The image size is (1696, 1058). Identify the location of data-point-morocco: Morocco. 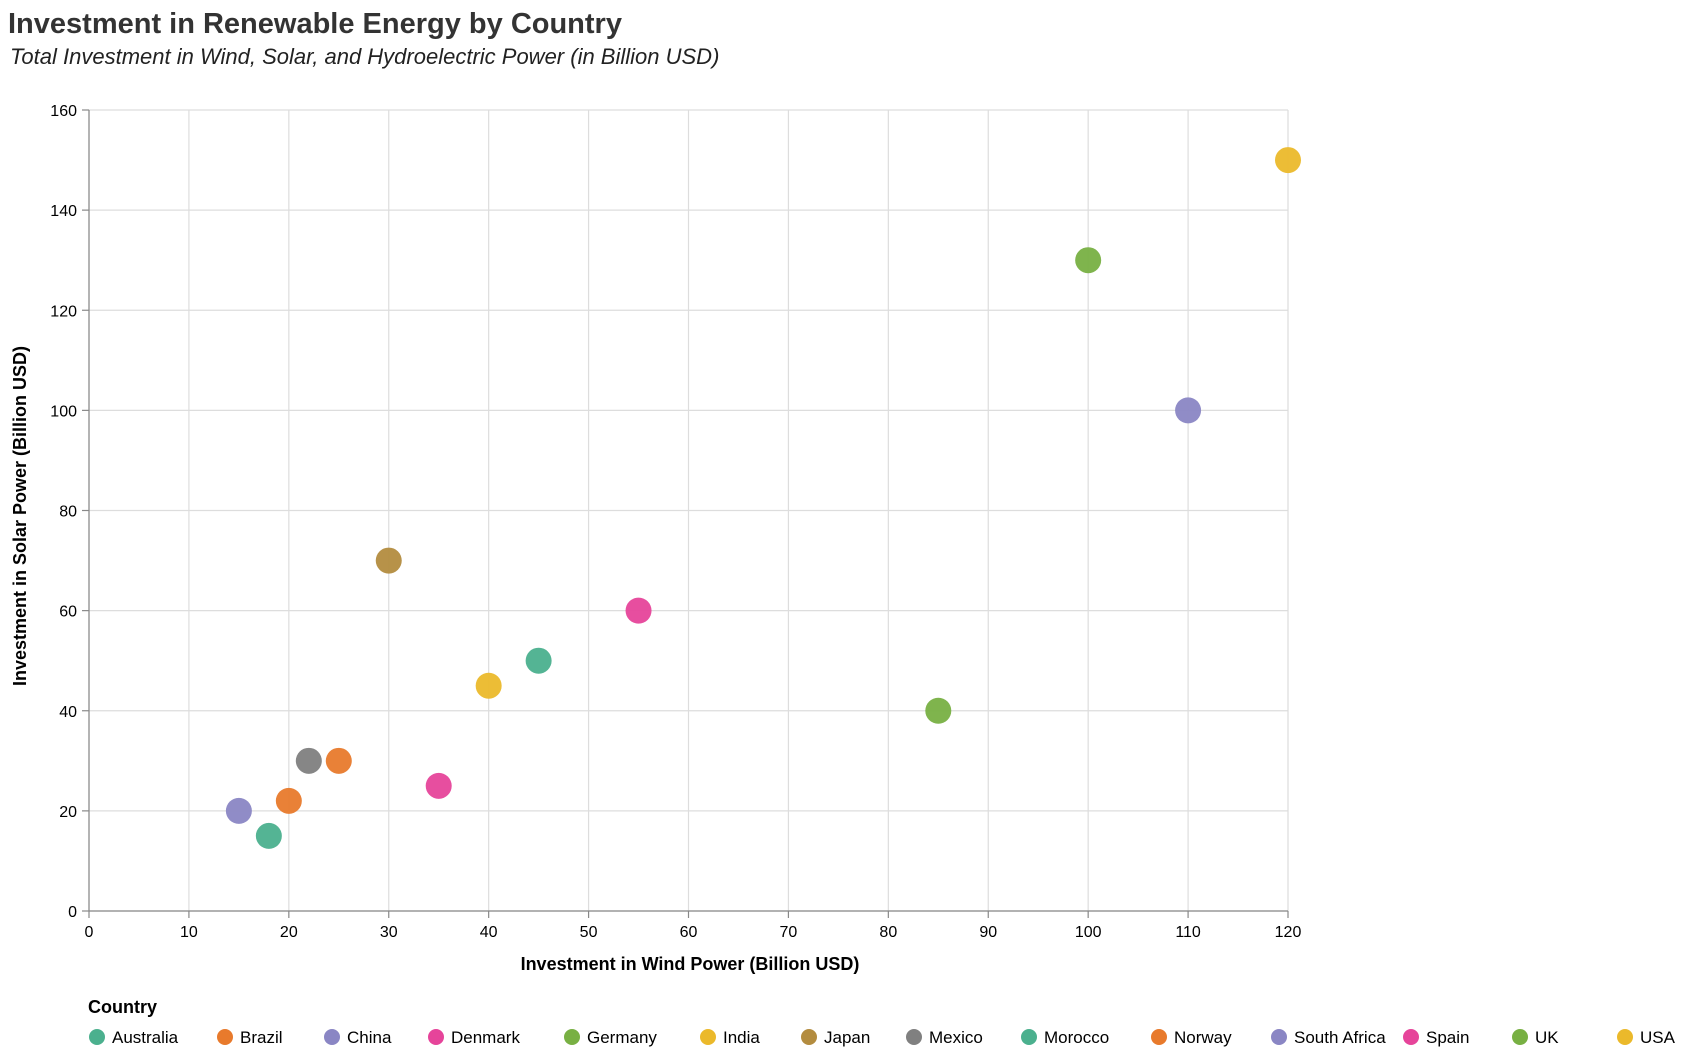
(268, 835).